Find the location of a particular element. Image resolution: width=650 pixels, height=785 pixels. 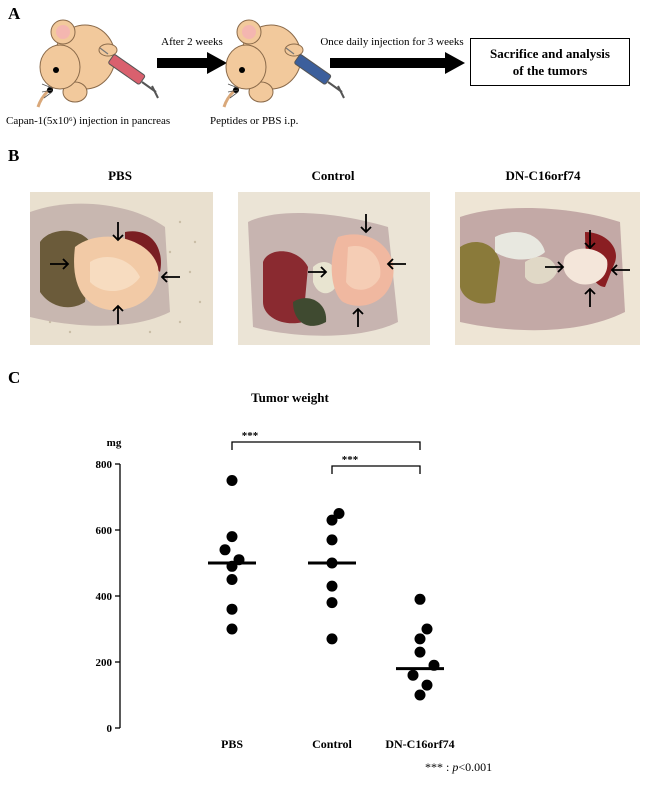

tumor-photo-dn-c16orf74 is located at coordinates (547, 268).